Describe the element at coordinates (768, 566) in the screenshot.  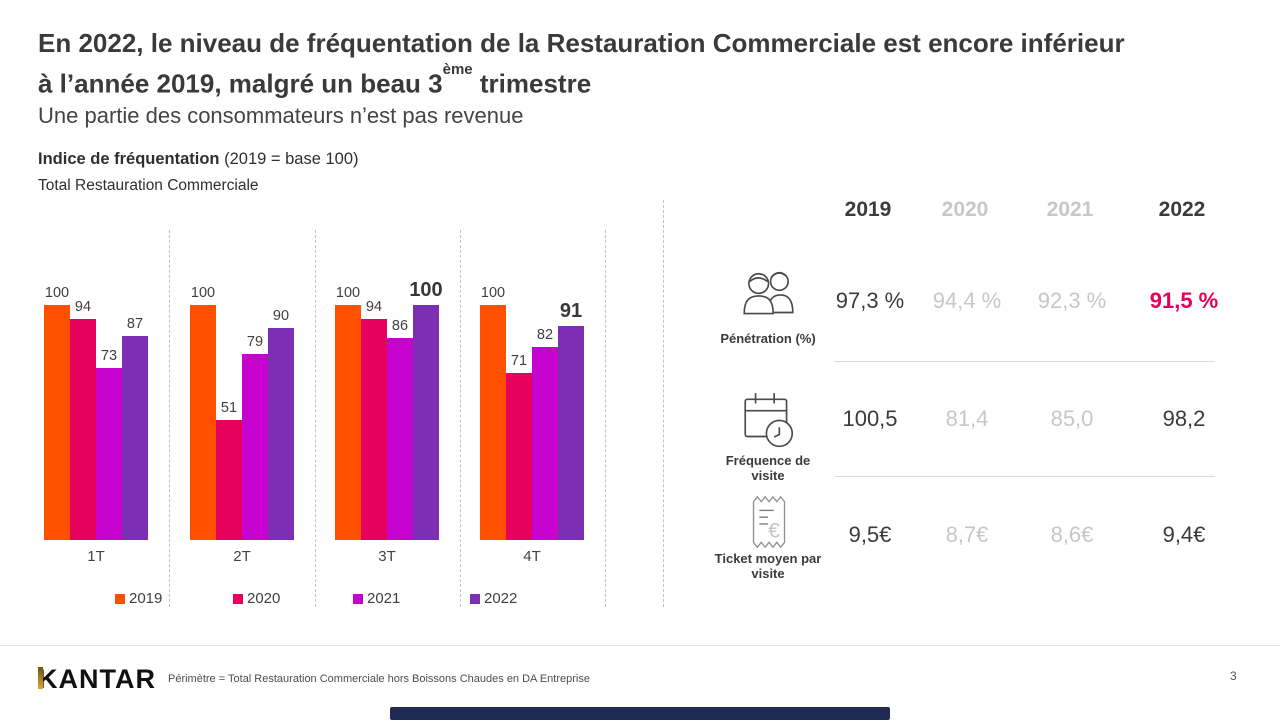
I see `kpi-label-ticket: Ticket moyen par visite` at that location.